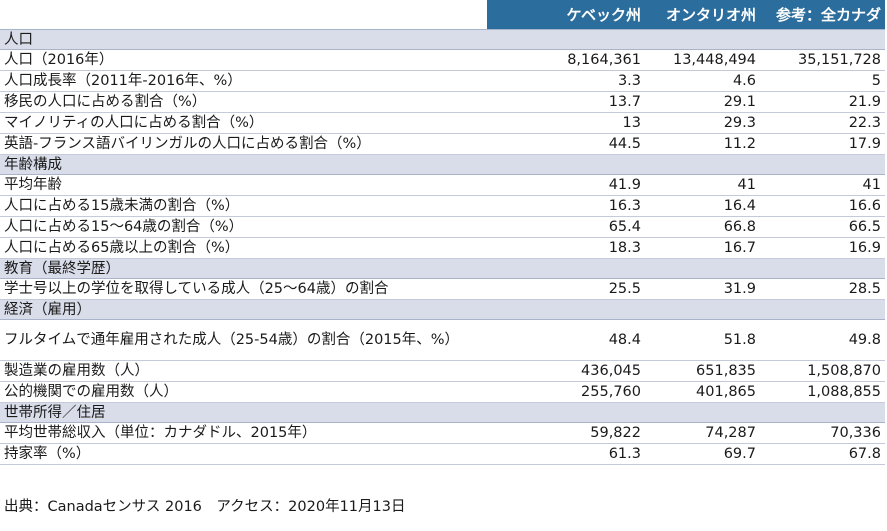  I want to click on value-canada: 35,151,728, so click(822, 60).